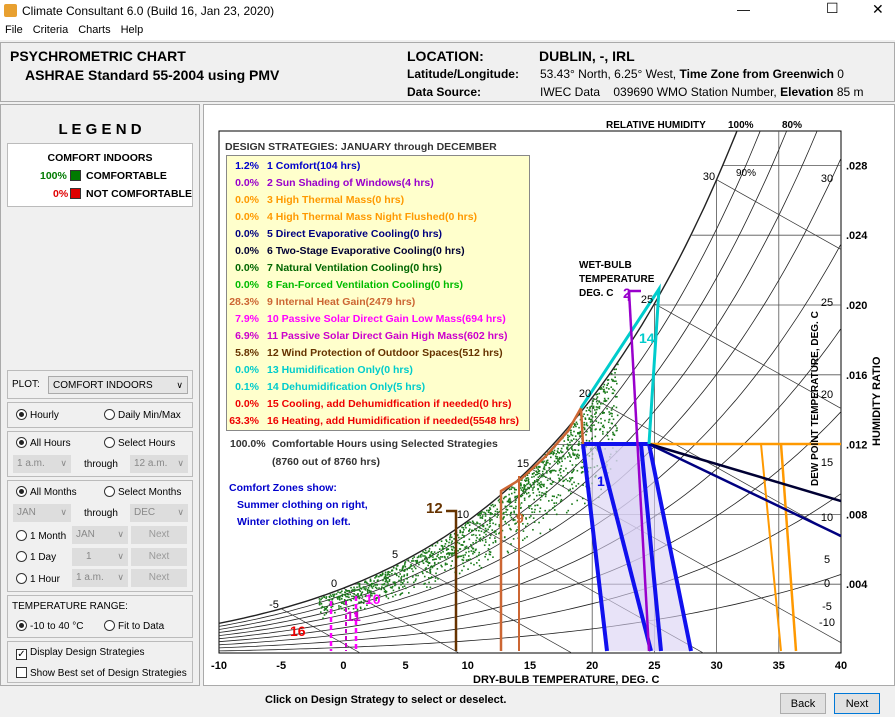 Image resolution: width=895 pixels, height=717 pixels. I want to click on close-button: ✕, so click(878, 9).